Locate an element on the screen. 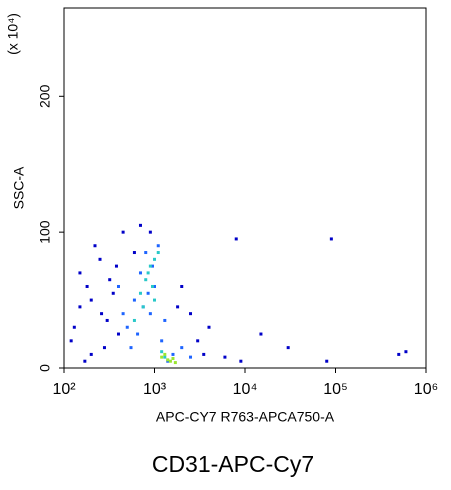 Image resolution: width=451 pixels, height=490 pixels. x-tick-label: 10² is located at coordinates (64, 389).